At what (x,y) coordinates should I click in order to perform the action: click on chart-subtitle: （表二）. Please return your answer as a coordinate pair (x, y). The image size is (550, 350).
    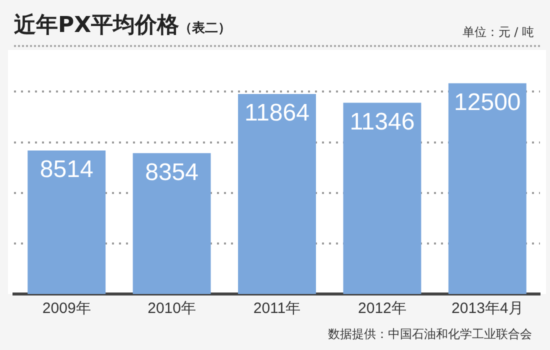
    Looking at the image, I should click on (205, 28).